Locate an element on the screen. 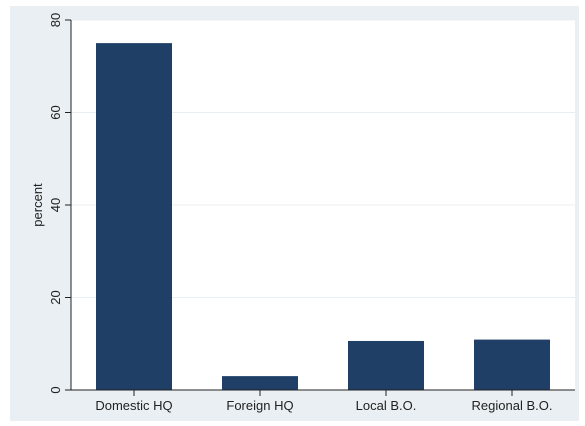 The height and width of the screenshot is (426, 585). x-tick-label: Foreign HQ is located at coordinates (259, 405).